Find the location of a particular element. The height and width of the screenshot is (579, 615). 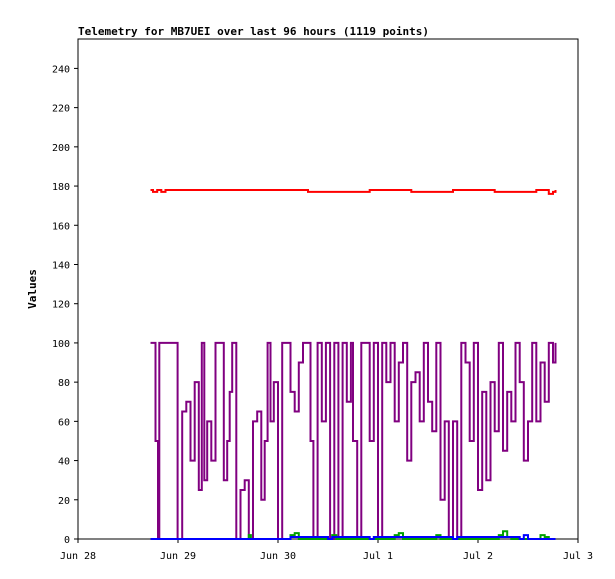

y-tick-label: 160 is located at coordinates (61, 226).